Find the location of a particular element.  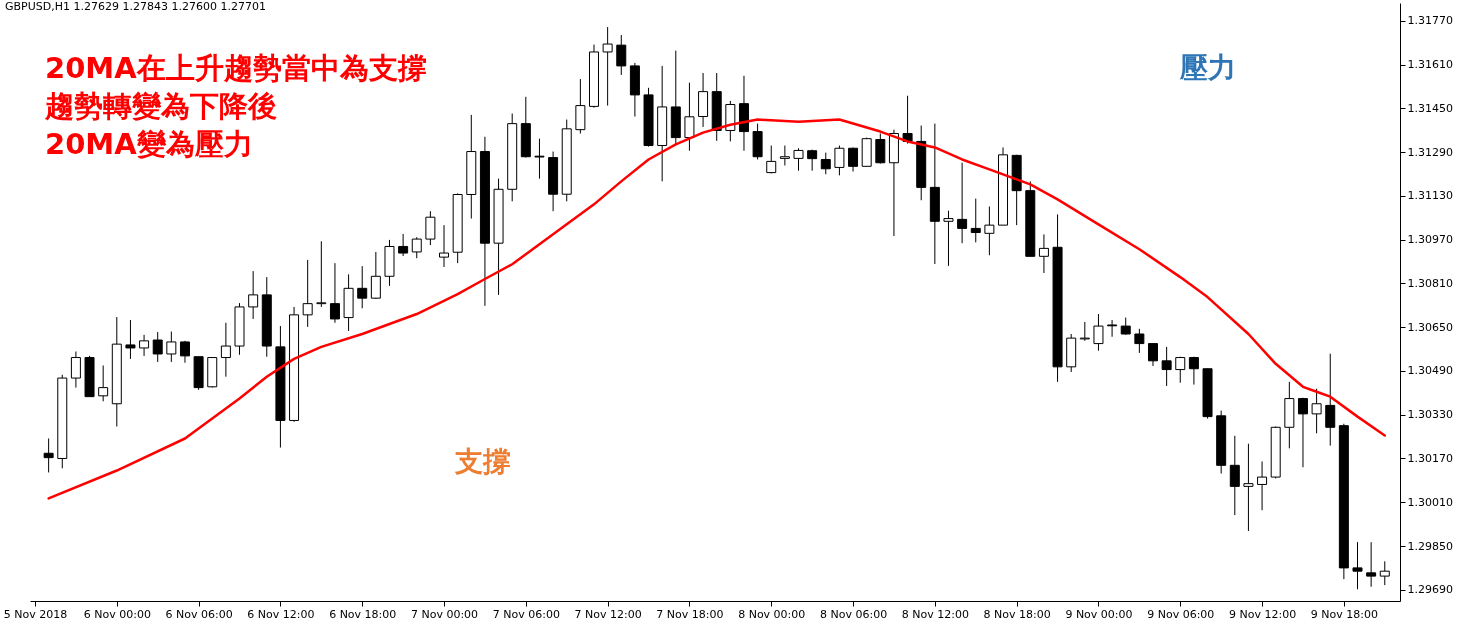

x-tick-label: 7 Nov 00:00 is located at coordinates (444, 614).